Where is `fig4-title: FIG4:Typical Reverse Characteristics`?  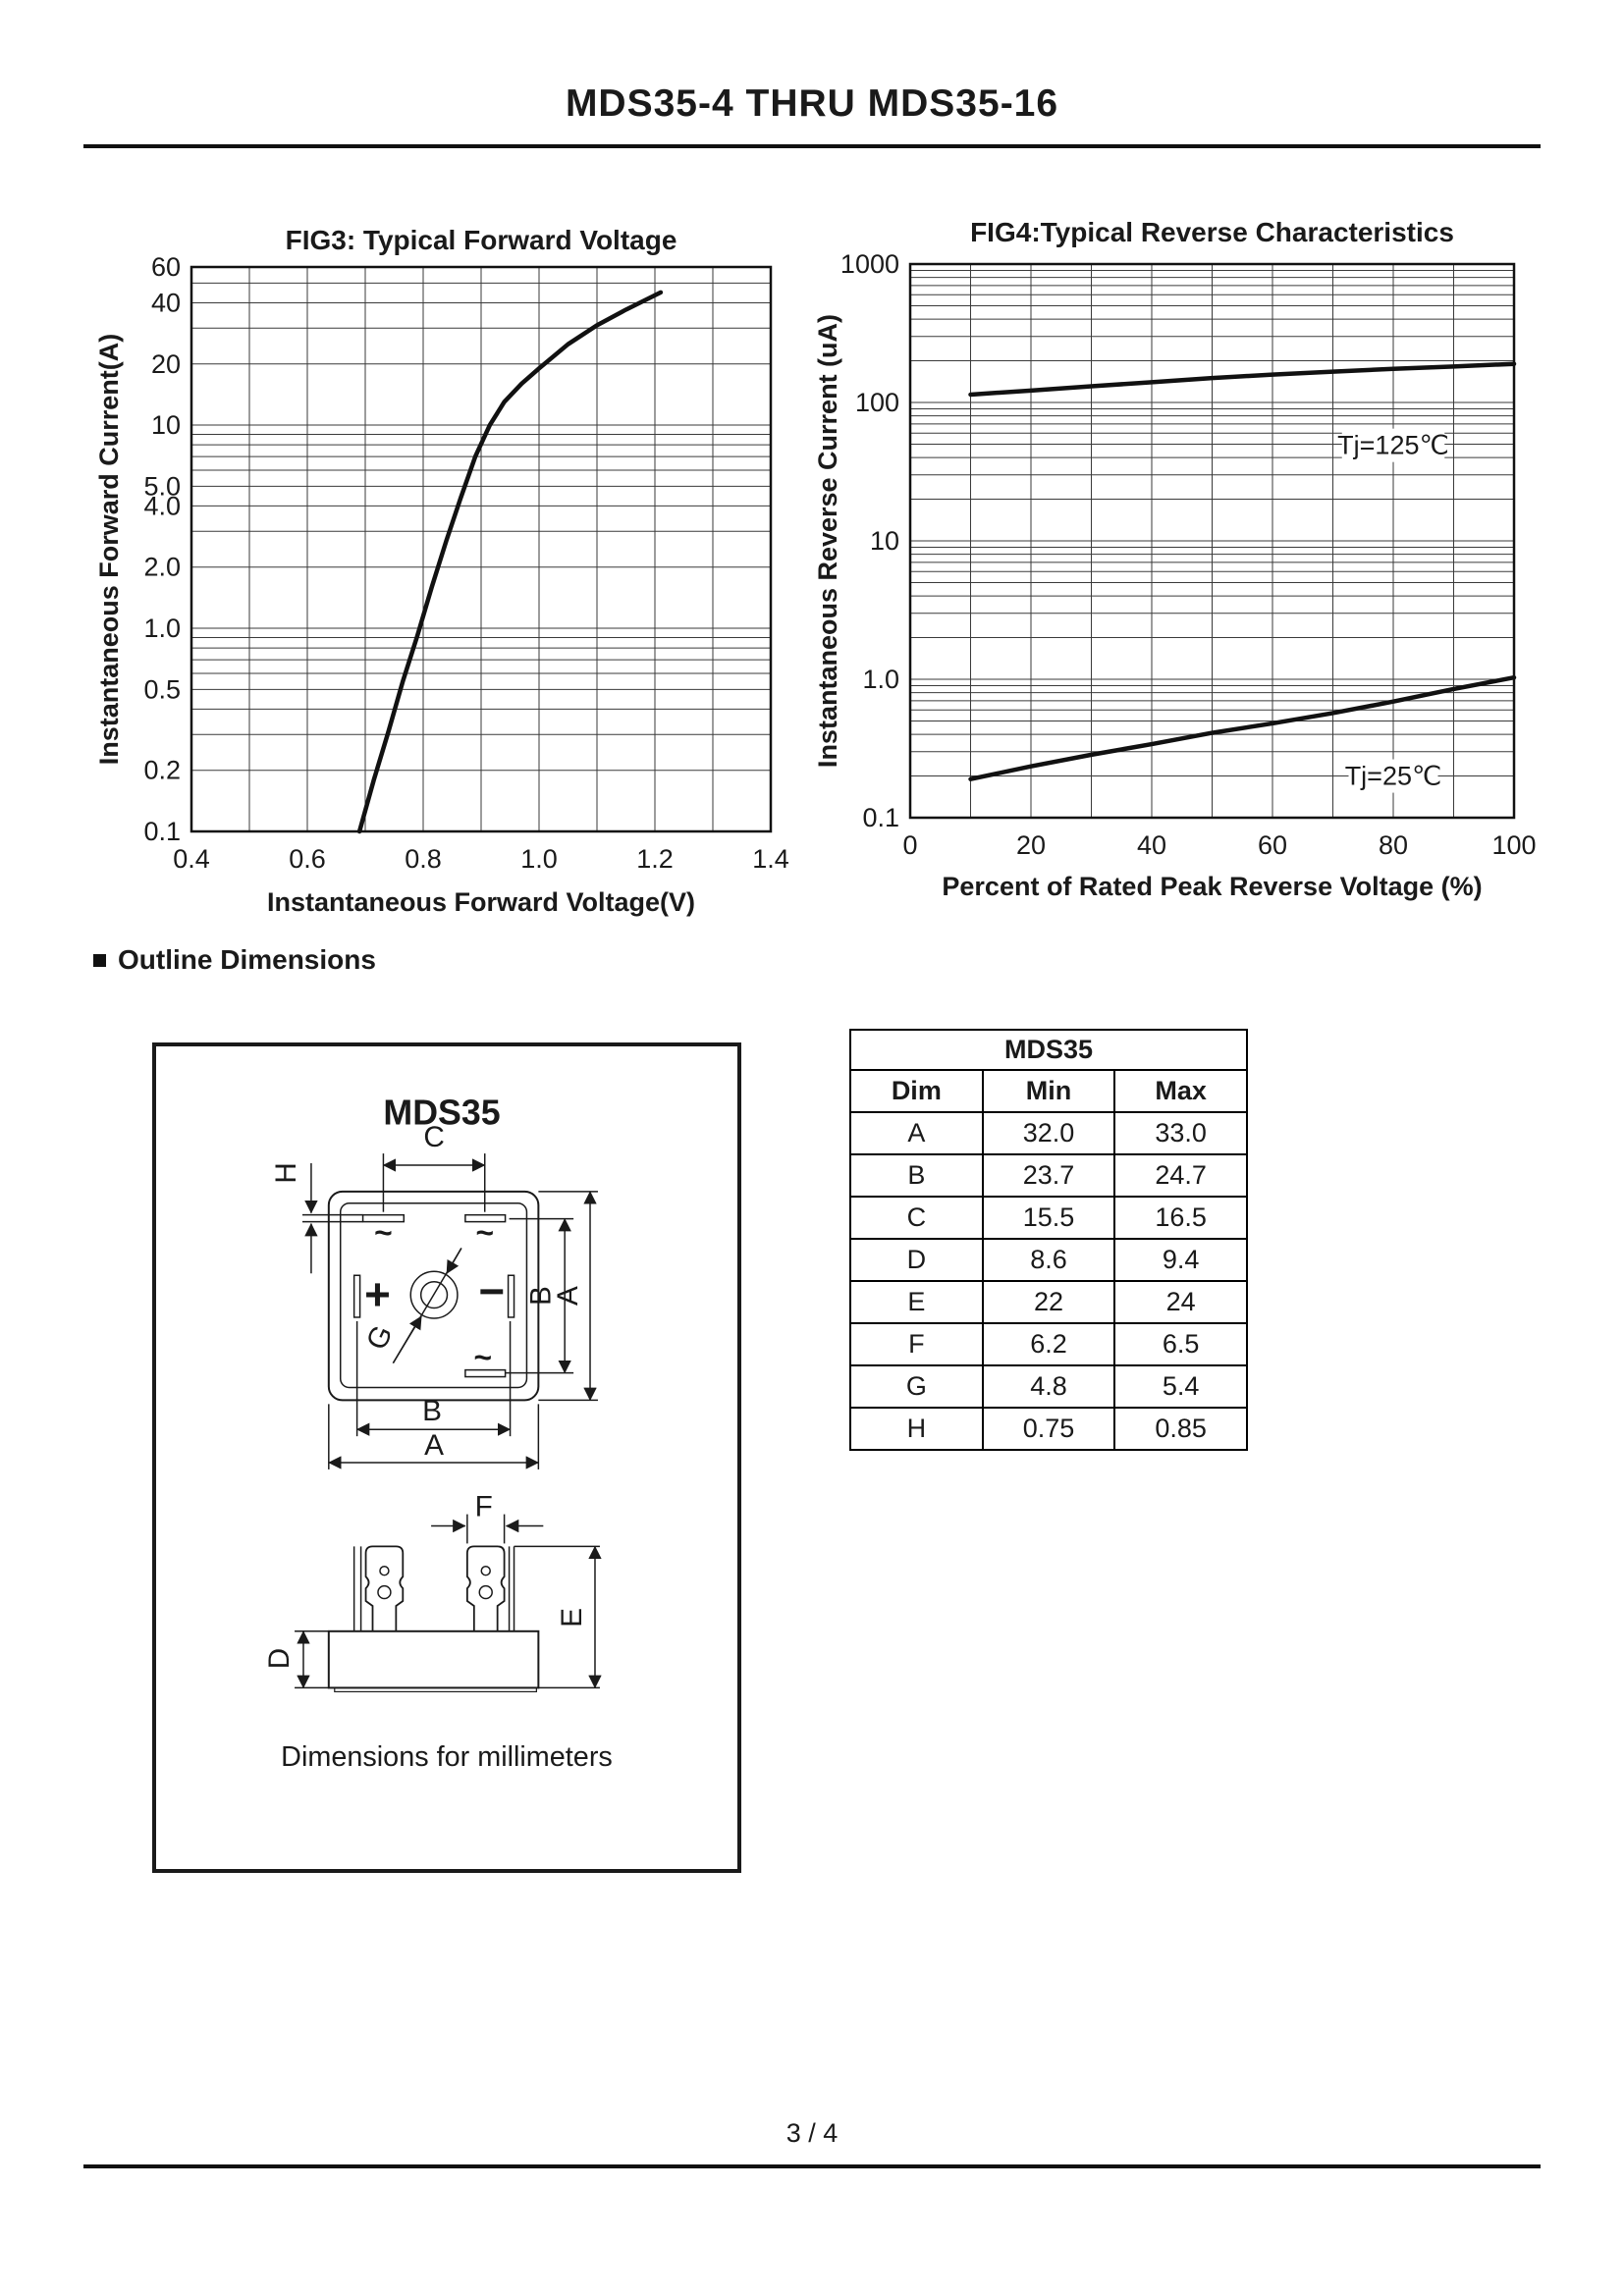 fig4-title: FIG4:Typical Reverse Characteristics is located at coordinates (1212, 232).